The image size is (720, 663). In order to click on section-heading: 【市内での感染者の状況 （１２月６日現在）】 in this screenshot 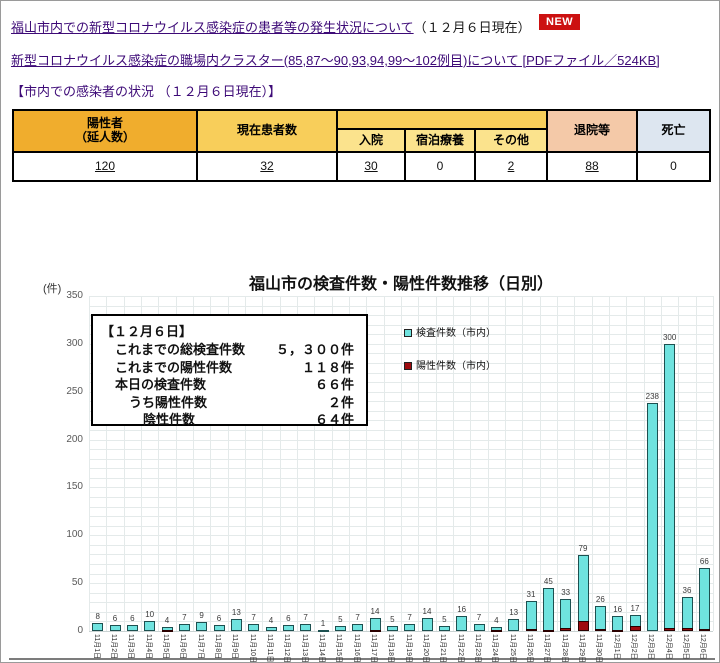, I will do `click(146, 91)`.